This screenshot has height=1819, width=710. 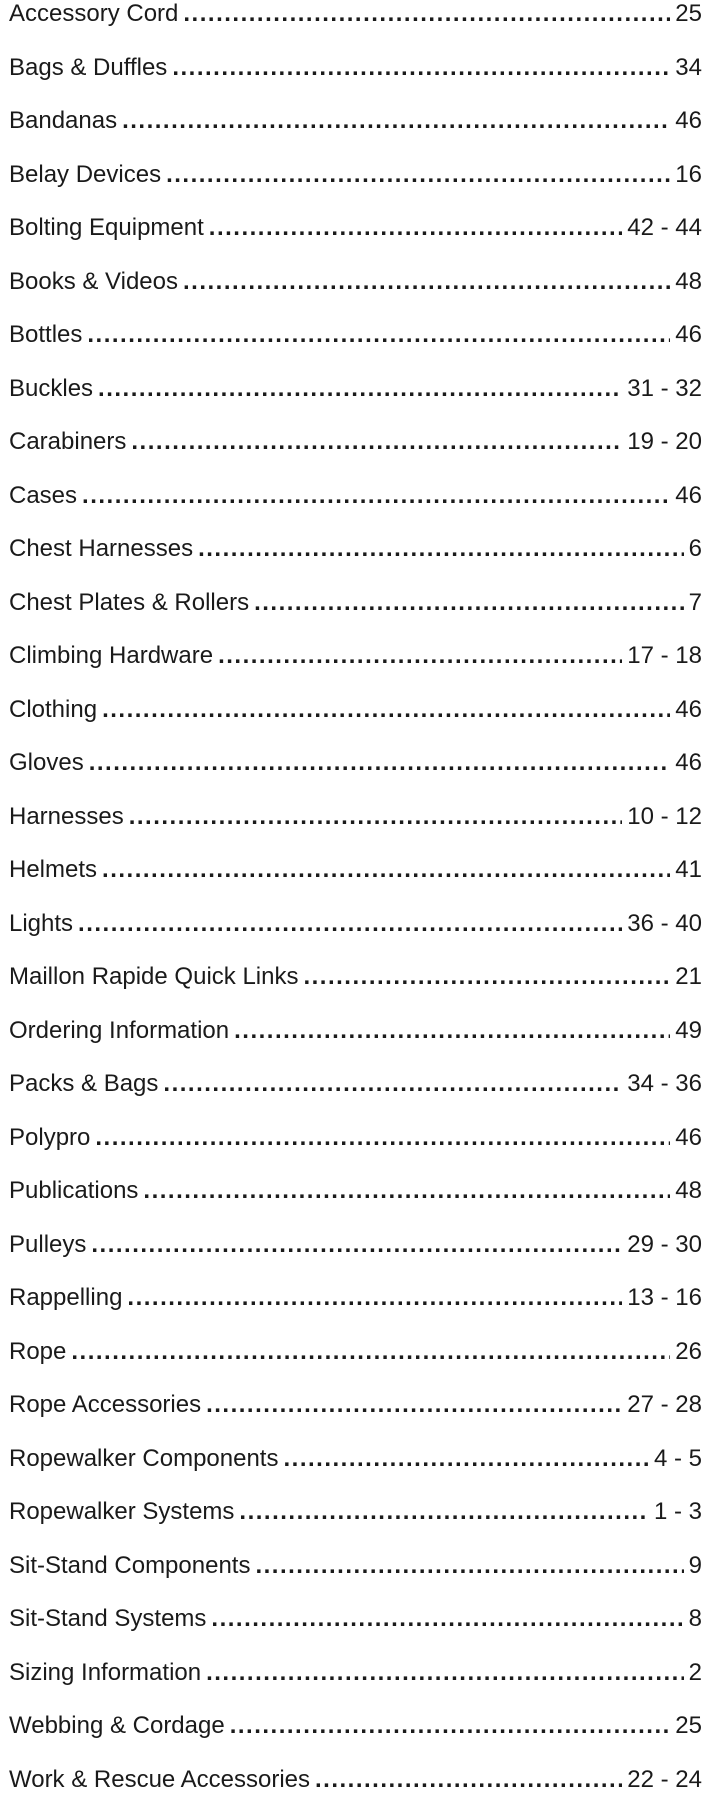 I want to click on entry-page-number: 21, so click(x=688, y=977).